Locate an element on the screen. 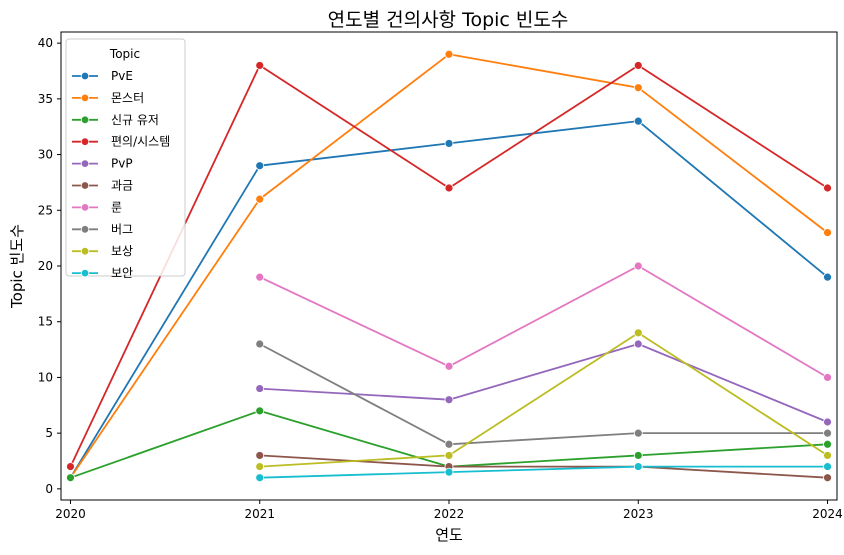 Image resolution: width=844 pixels, height=555 pixels. x-tick-label: 2020 is located at coordinates (70, 514).